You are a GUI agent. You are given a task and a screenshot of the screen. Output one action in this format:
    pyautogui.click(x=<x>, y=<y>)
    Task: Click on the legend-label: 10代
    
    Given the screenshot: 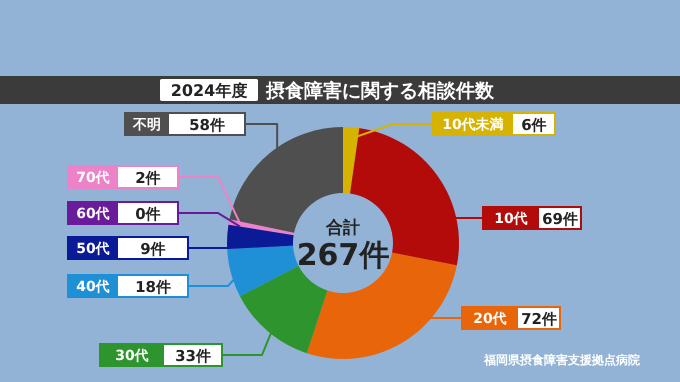 What is the action you would take?
    pyautogui.click(x=511, y=219)
    